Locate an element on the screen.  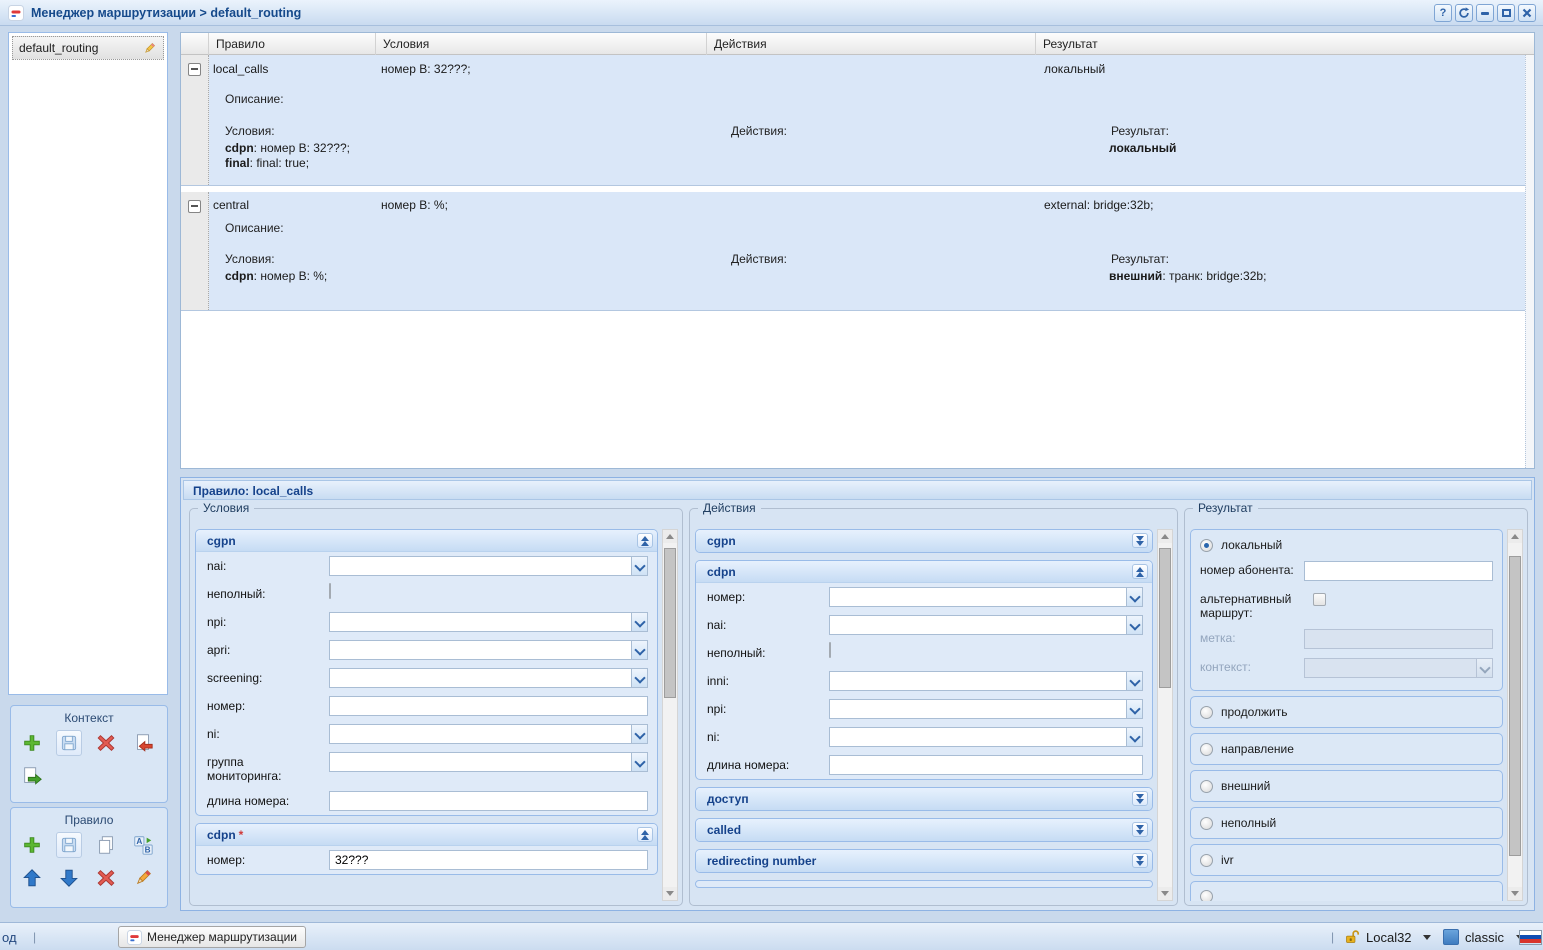
move-rule-up-button is located at coordinates (32, 878).